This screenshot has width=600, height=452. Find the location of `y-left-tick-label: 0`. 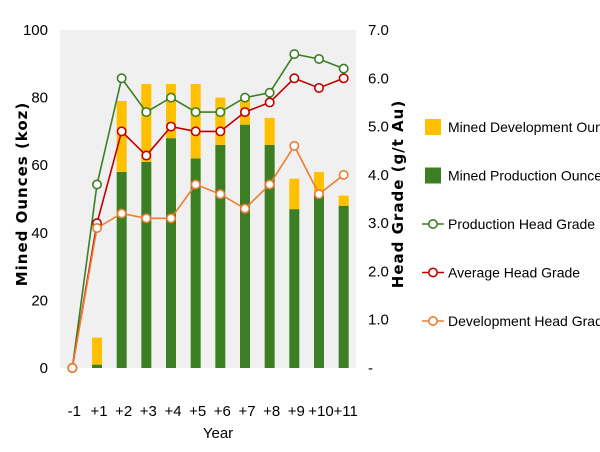

y-left-tick-label: 0 is located at coordinates (44, 368).